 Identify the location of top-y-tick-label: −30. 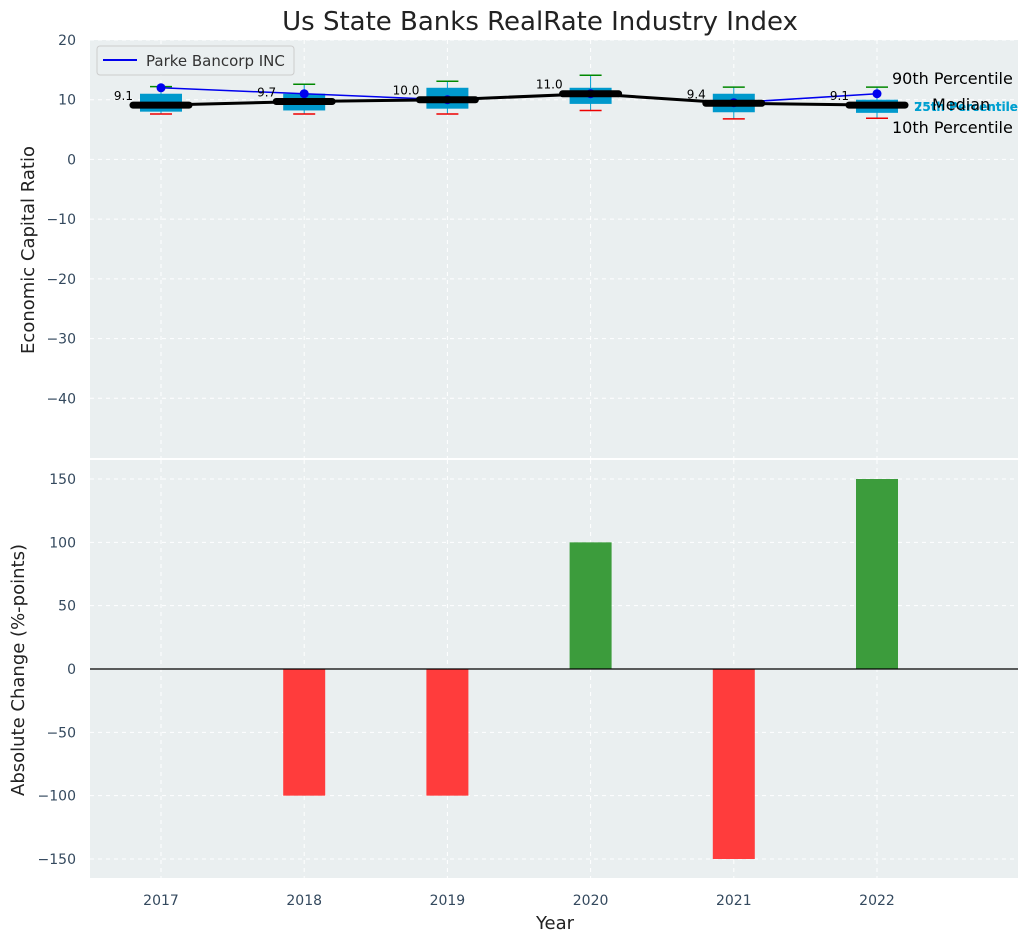
(61, 340).